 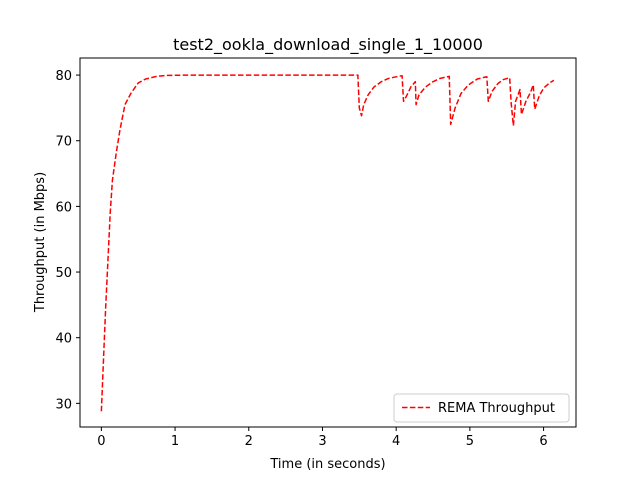 What do you see at coordinates (101, 441) in the screenshot?
I see `x-tick-label: 0` at bounding box center [101, 441].